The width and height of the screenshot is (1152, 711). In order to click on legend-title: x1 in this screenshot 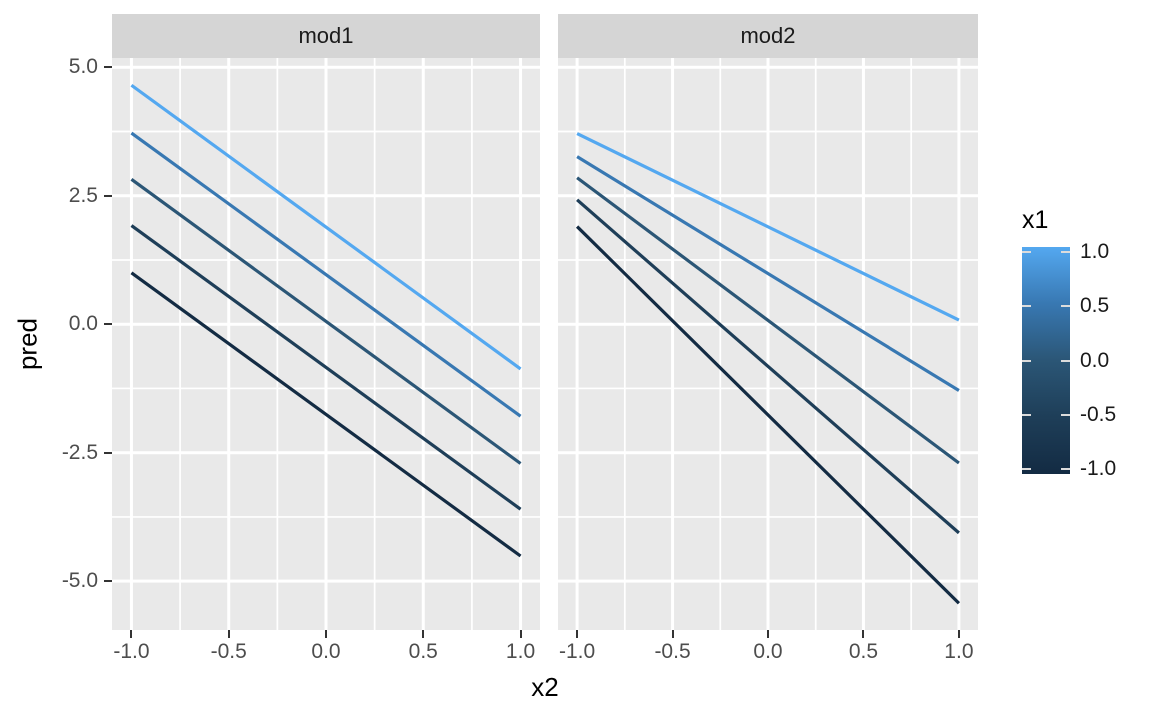, I will do `click(1035, 220)`.